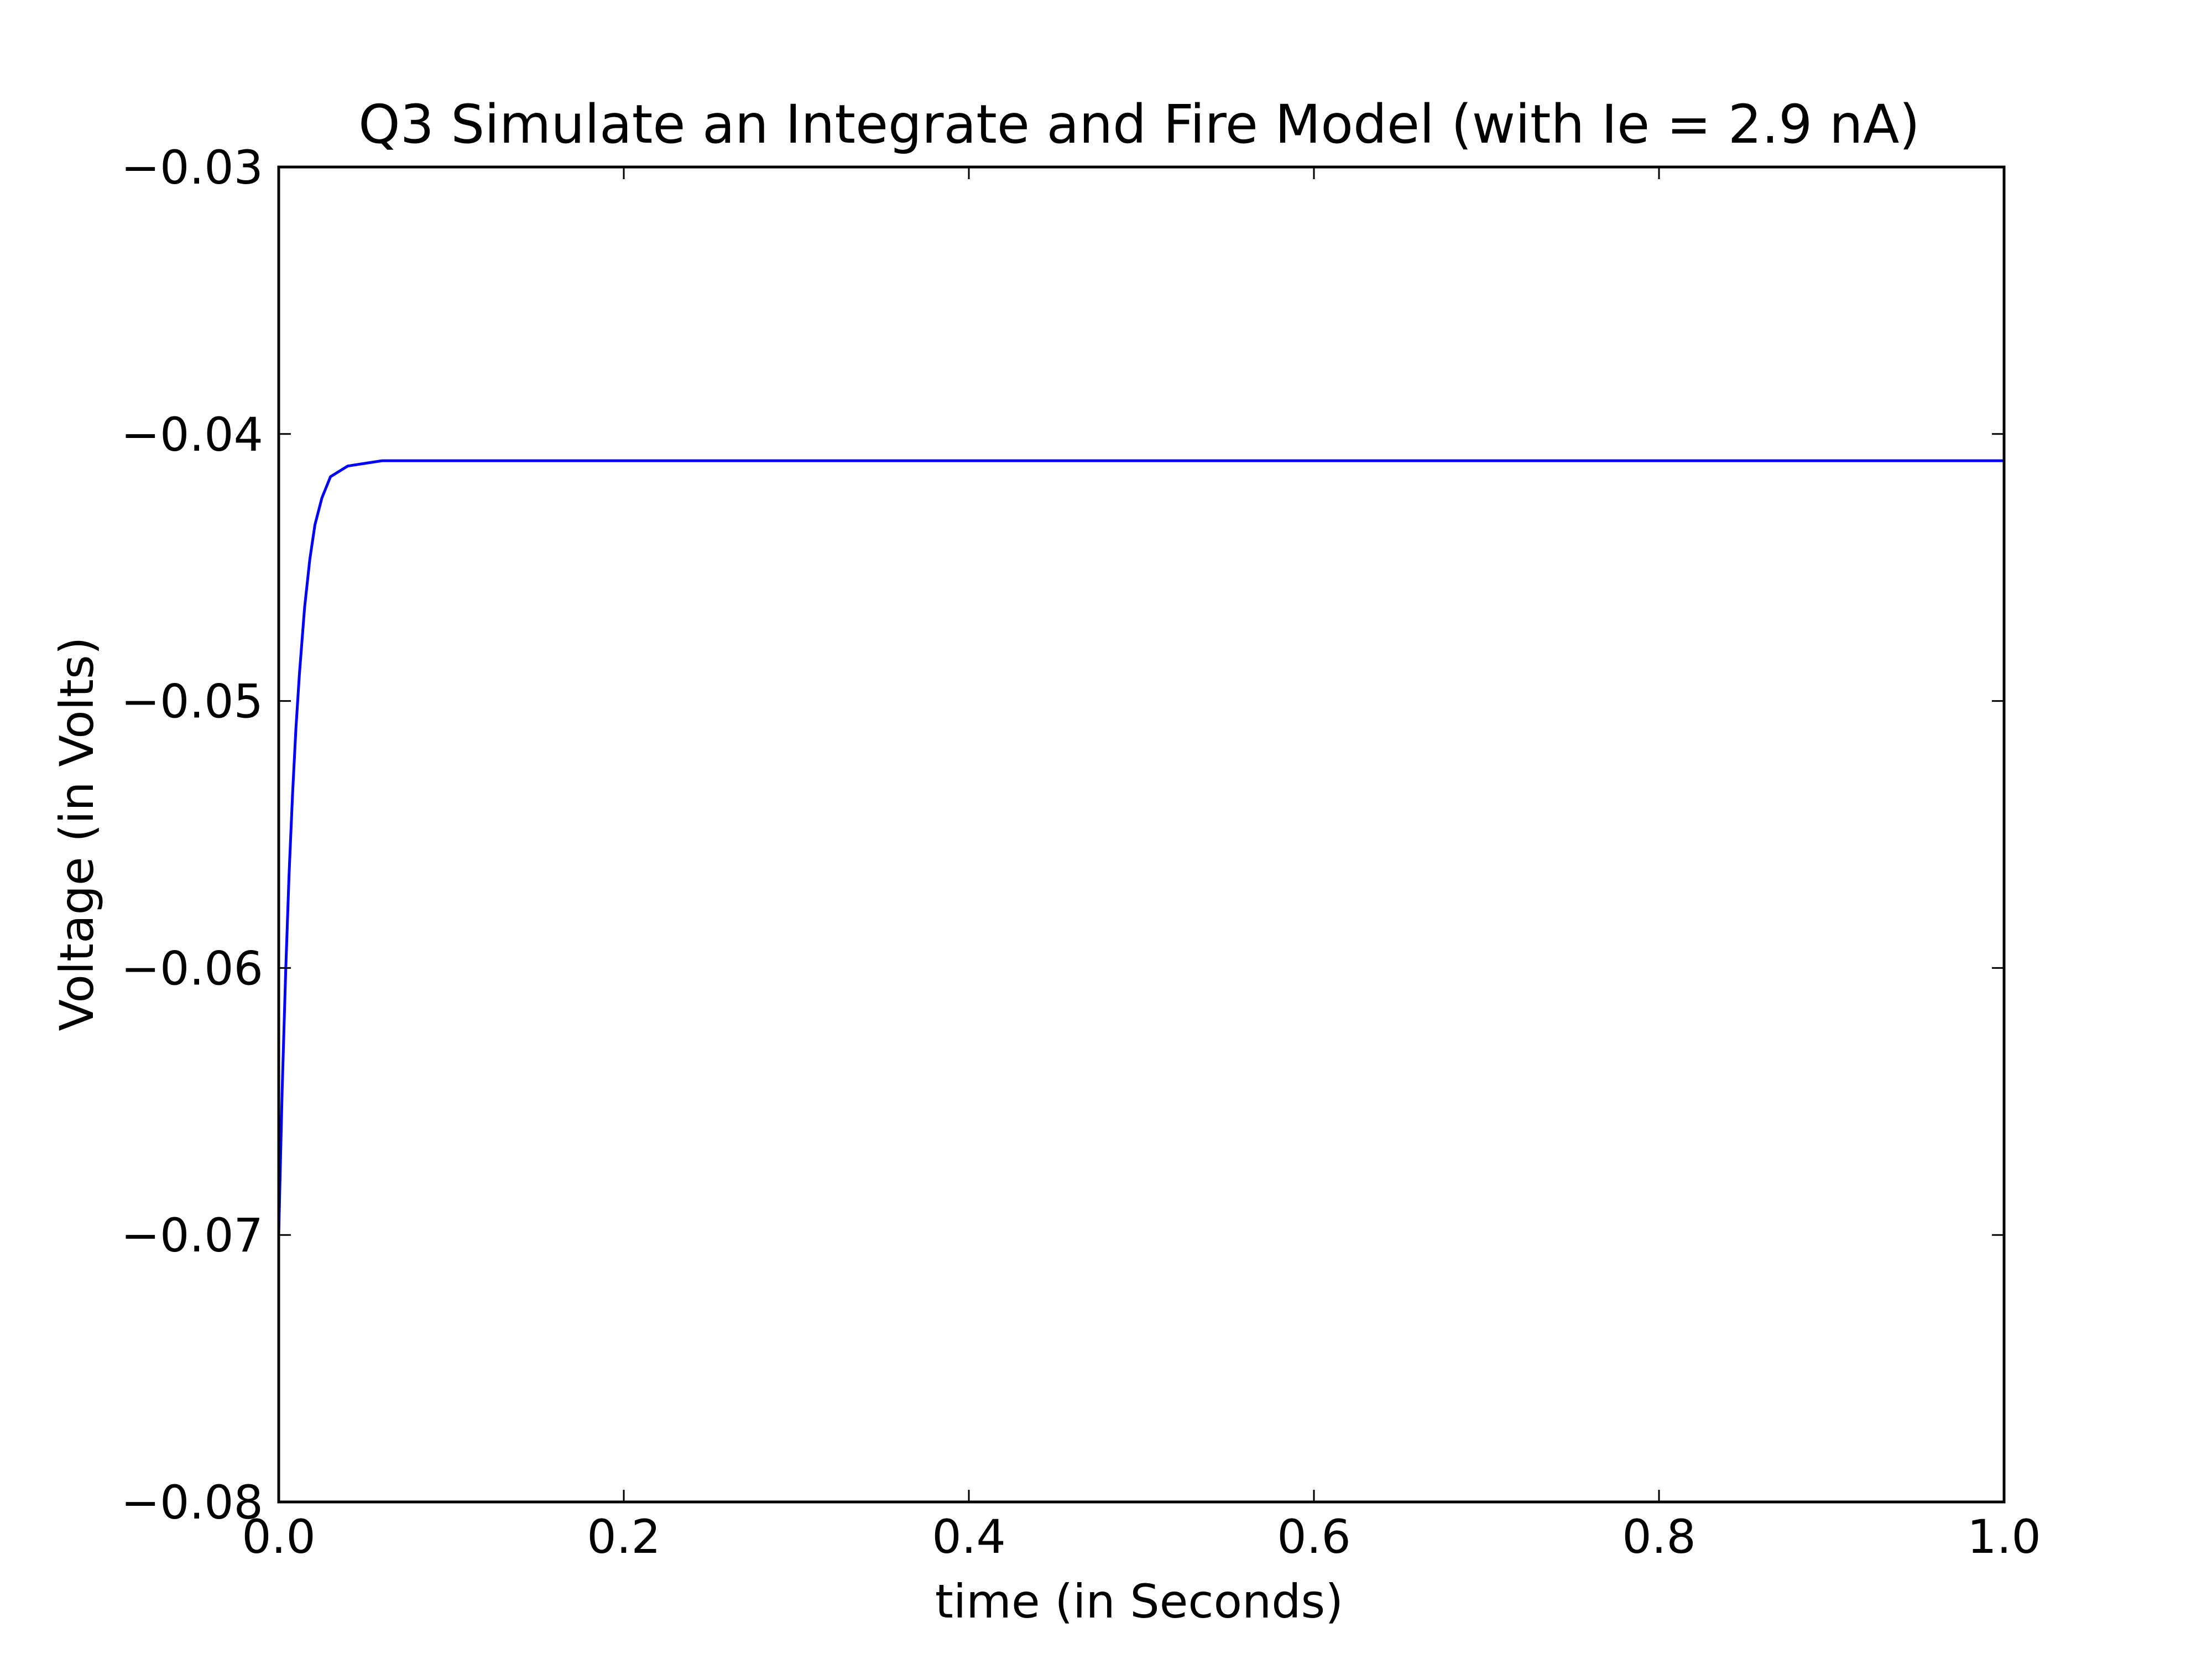 The image size is (2212, 1659). I want to click on y-tick-label: −0.04, so click(192, 435).